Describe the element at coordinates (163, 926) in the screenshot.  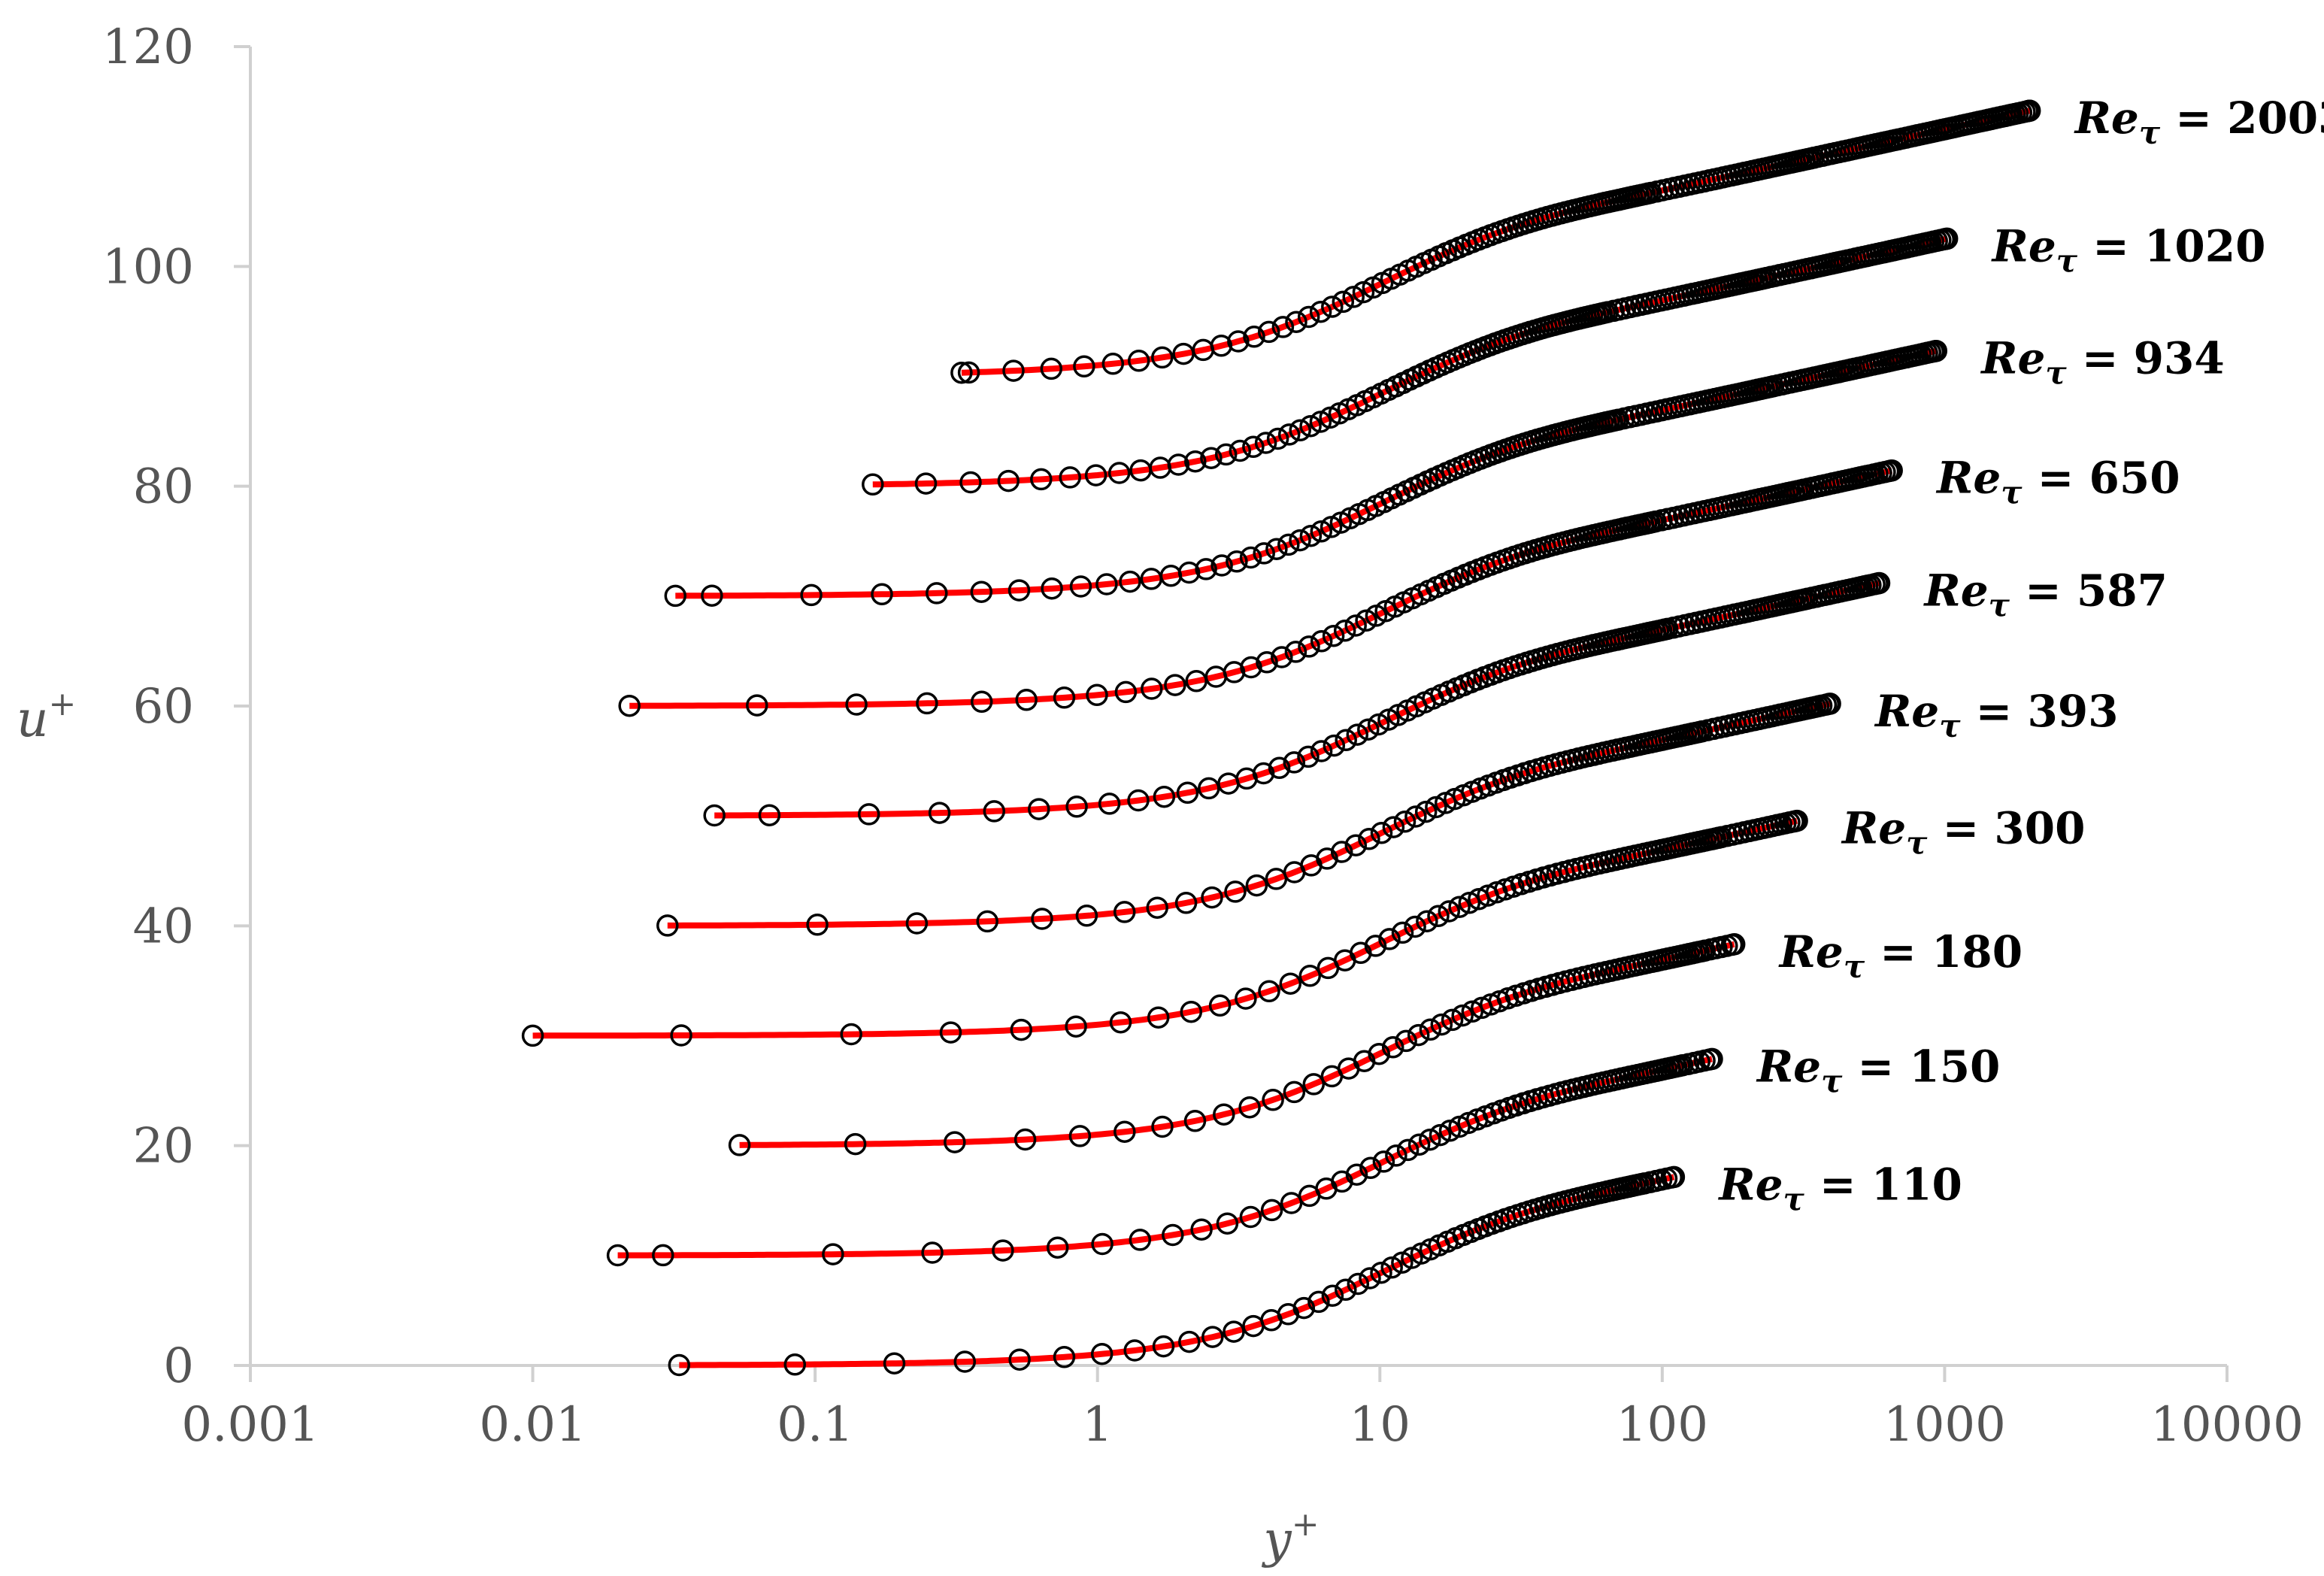
I see `y-tick-label: 40` at that location.